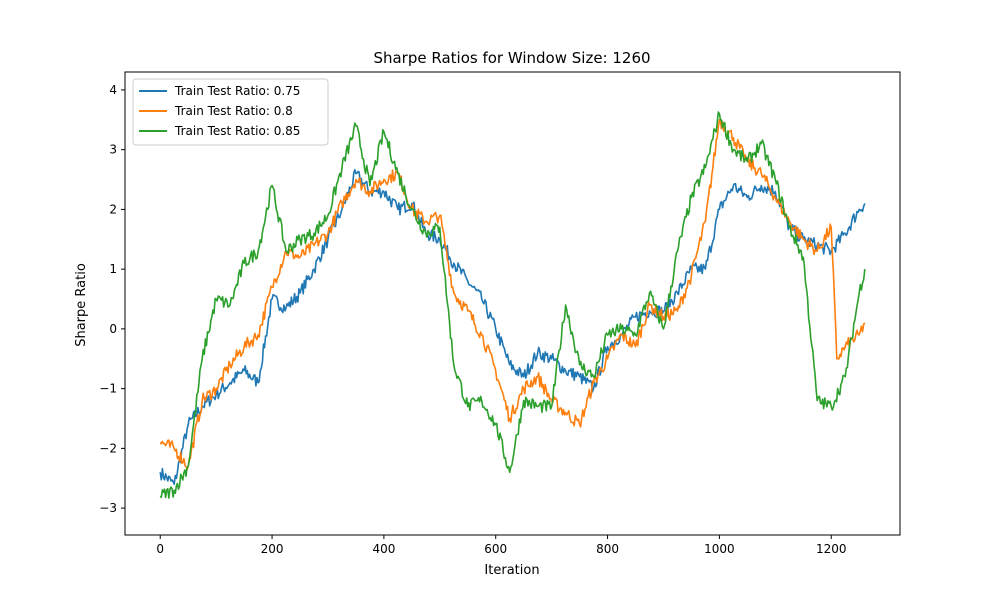 Image resolution: width=1000 pixels, height=600 pixels. Describe the element at coordinates (113, 150) in the screenshot. I see `y-tick-label-3: 3` at that location.